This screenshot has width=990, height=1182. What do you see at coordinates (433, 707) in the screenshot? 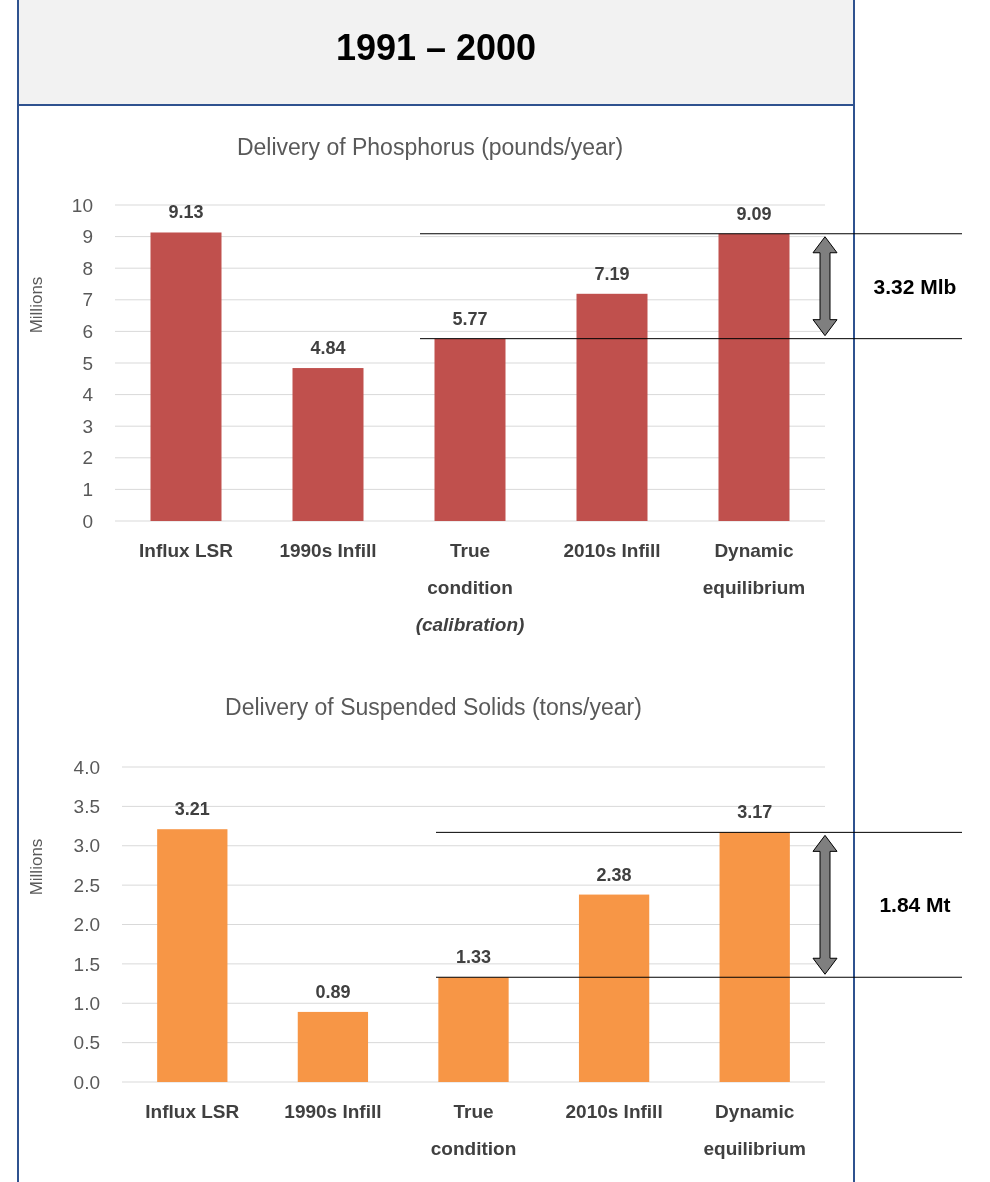
I see `chart-title: Delivery of Suspended Solids (tons/year)` at bounding box center [433, 707].